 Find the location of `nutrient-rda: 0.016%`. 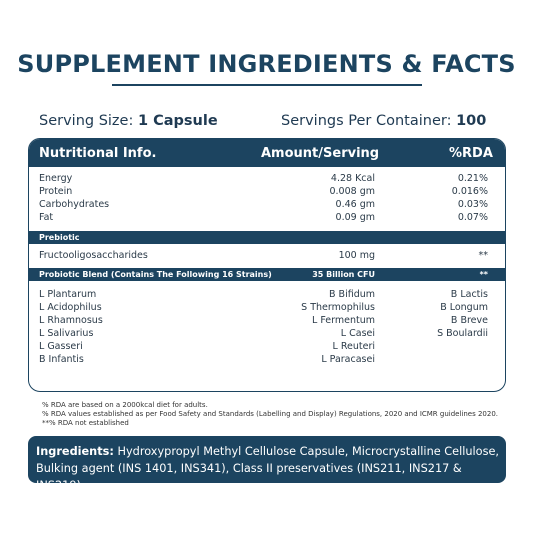

nutrient-rda: 0.016% is located at coordinates (469, 191).